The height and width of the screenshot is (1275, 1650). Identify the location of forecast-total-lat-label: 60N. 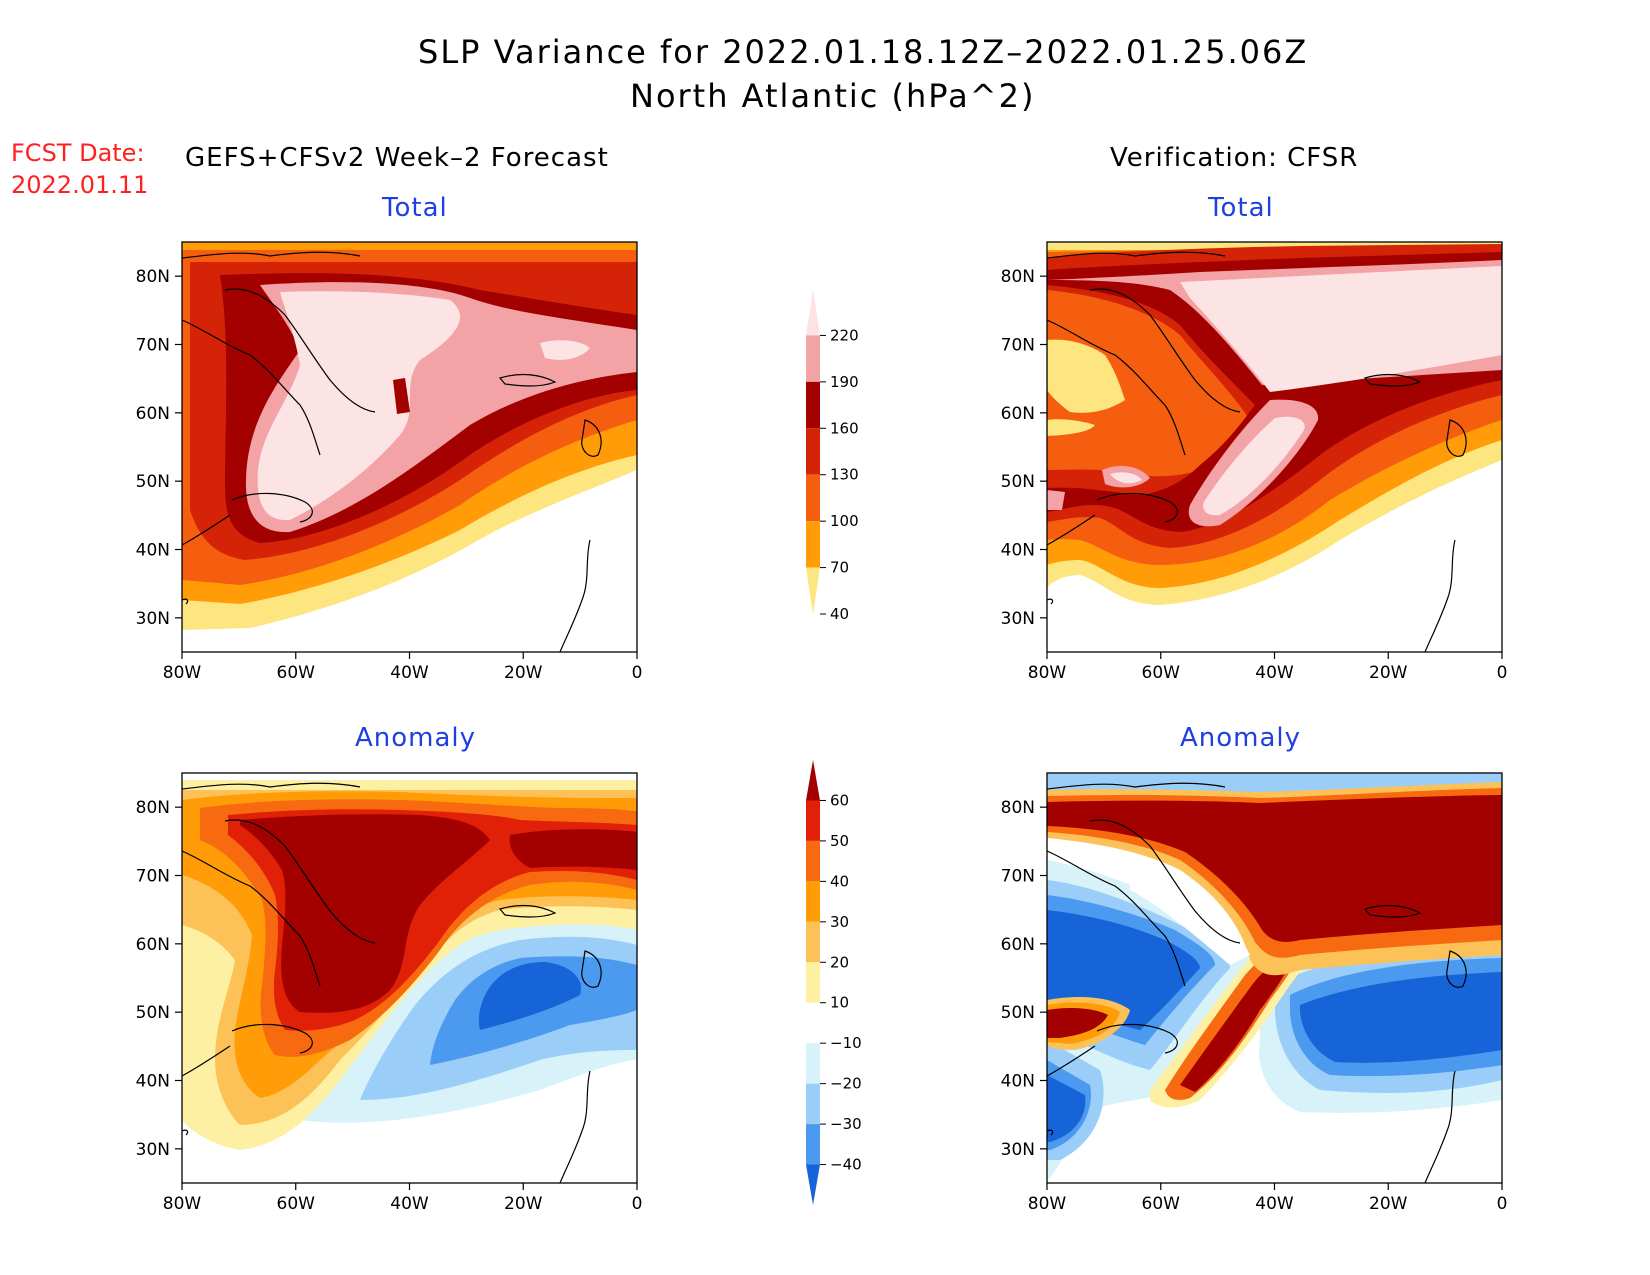
(153, 414).